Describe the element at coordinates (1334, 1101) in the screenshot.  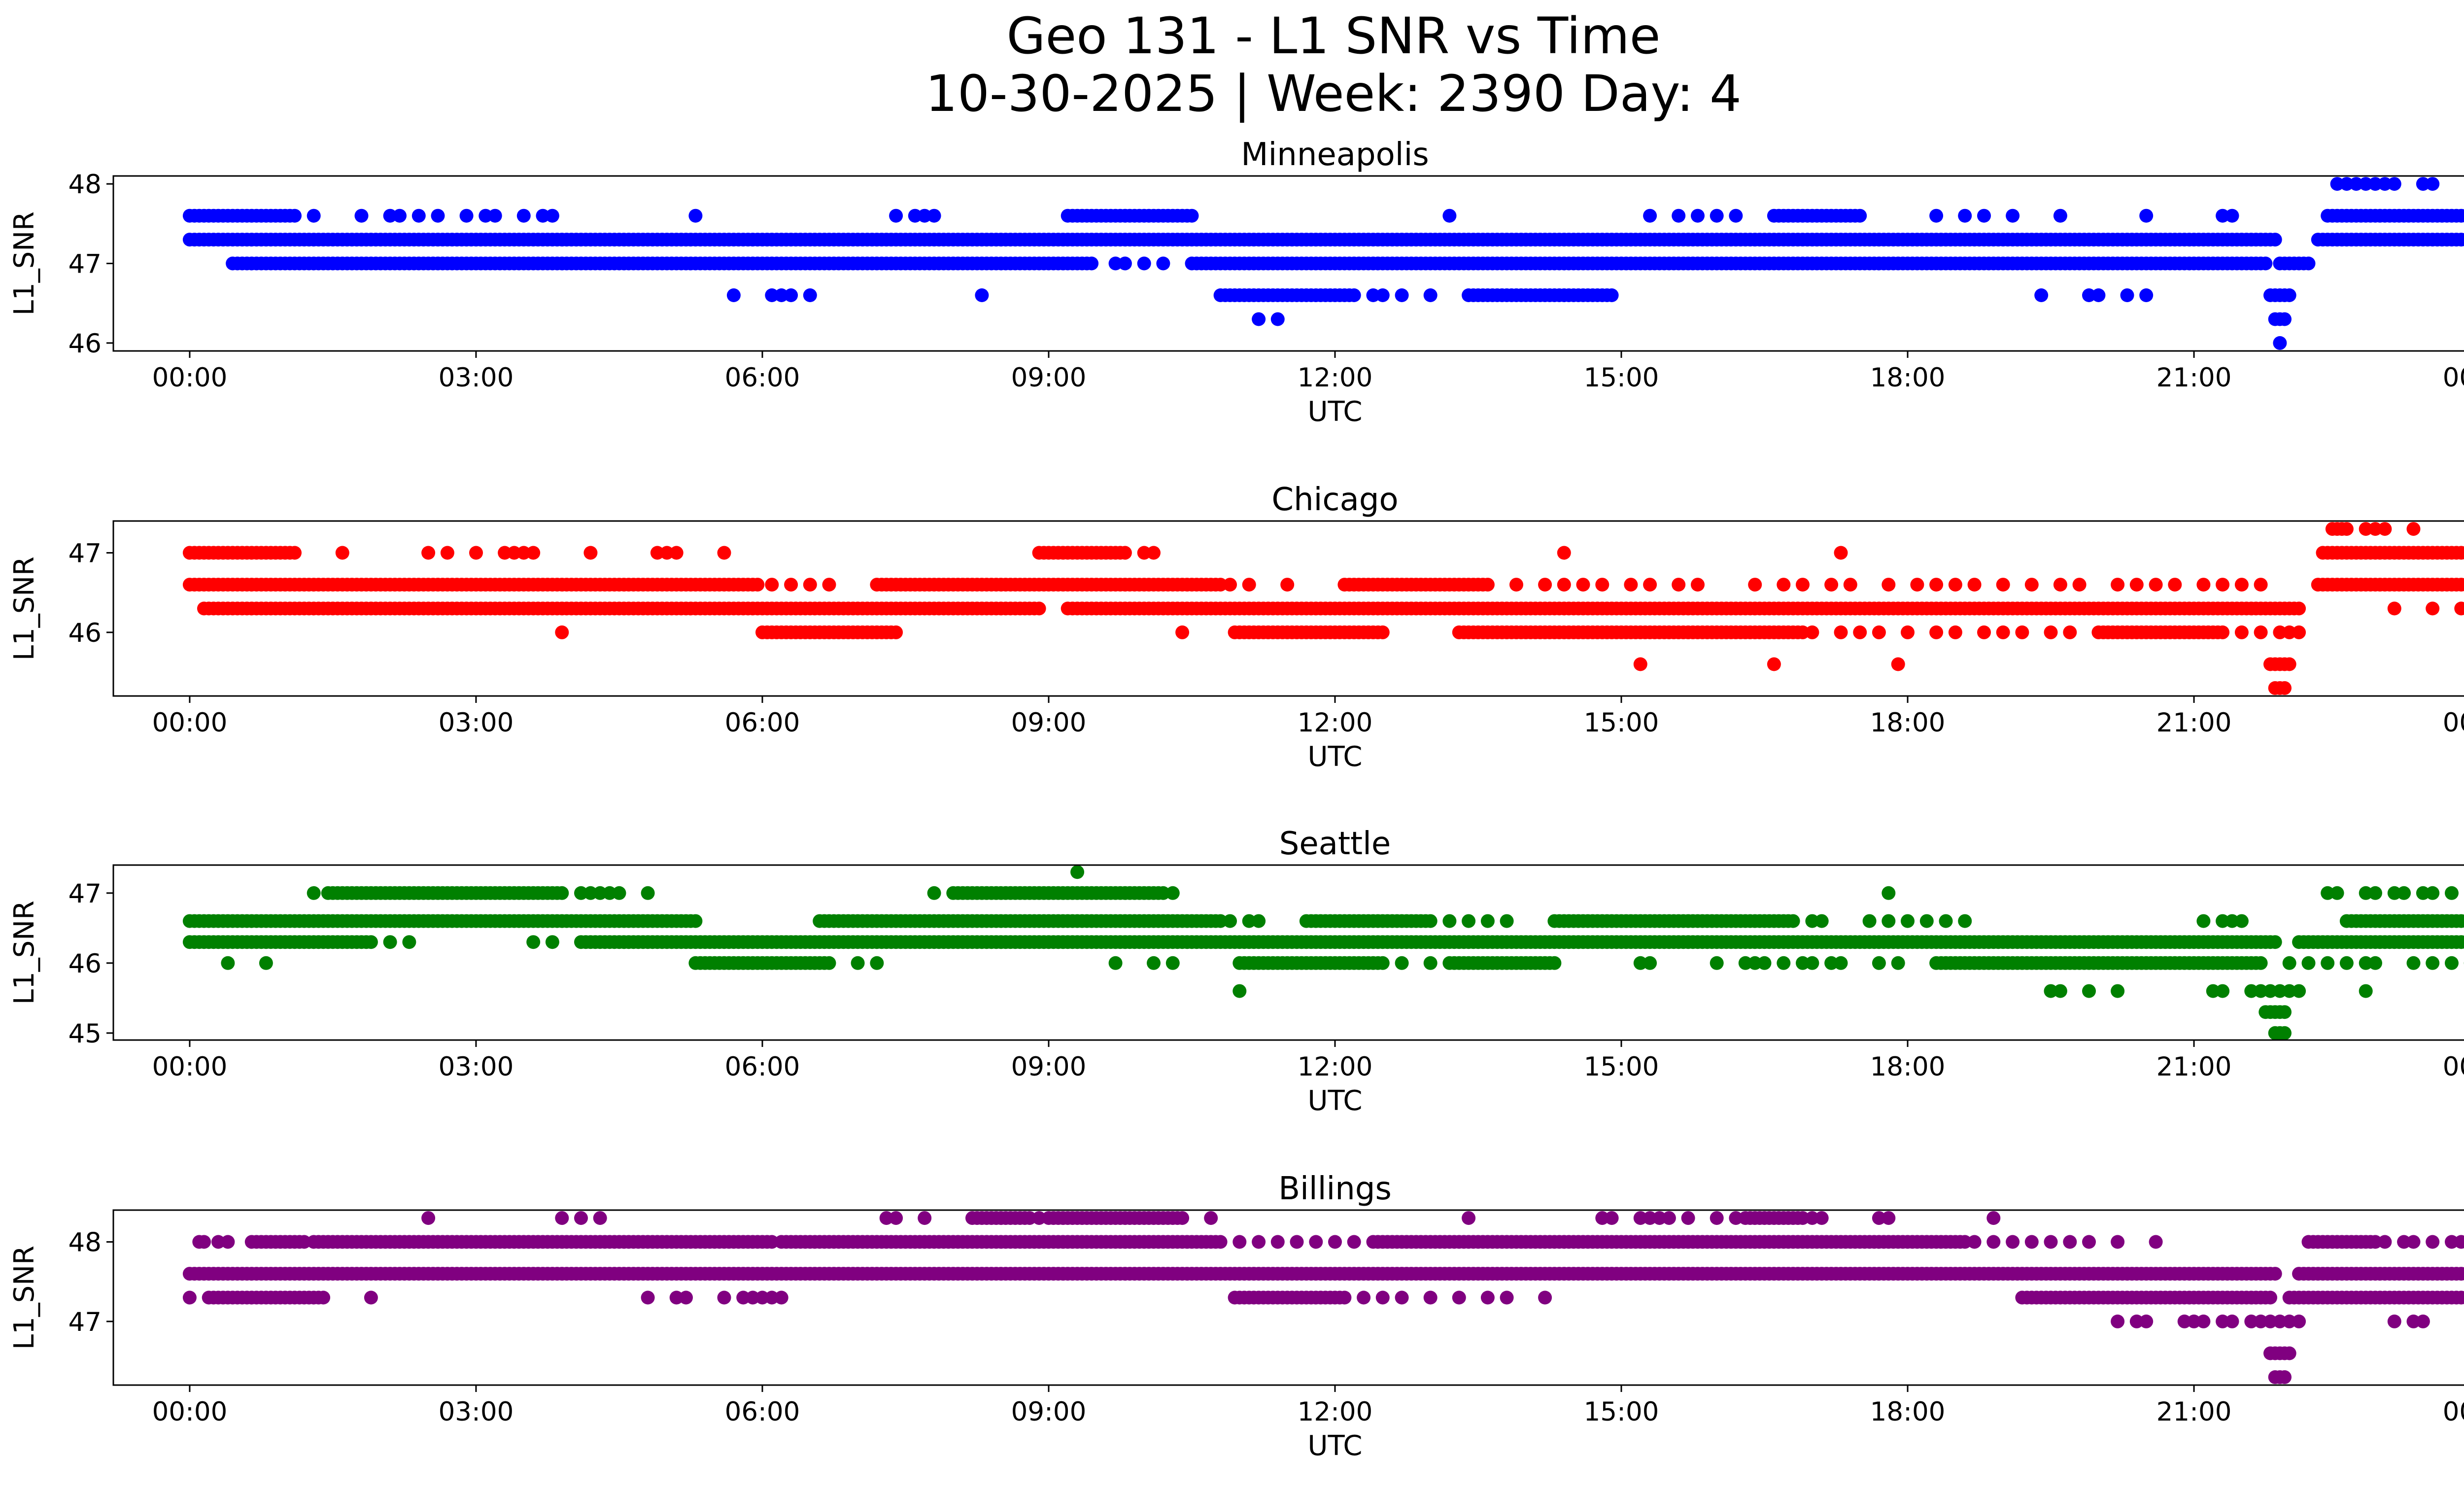
I see `seattle-xlabel: UTC` at that location.